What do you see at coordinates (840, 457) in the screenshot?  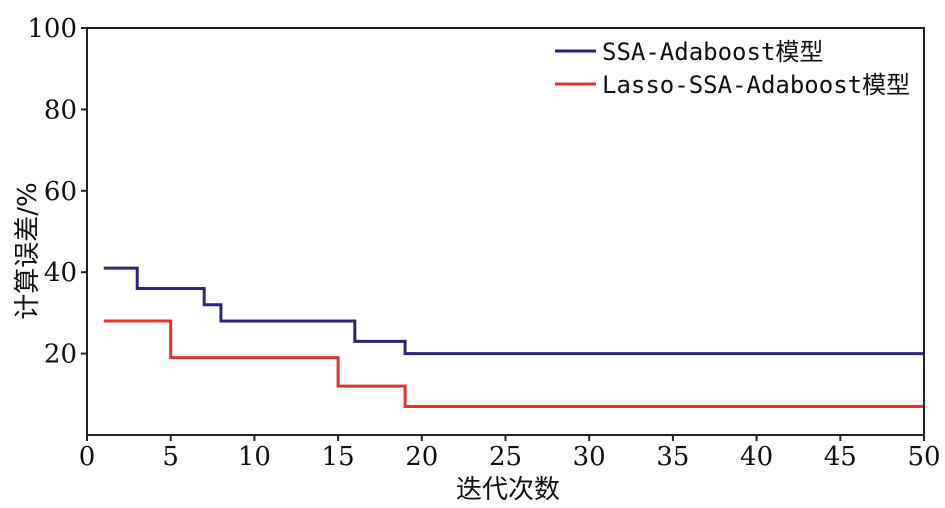 I see `x-tick-label: 45` at bounding box center [840, 457].